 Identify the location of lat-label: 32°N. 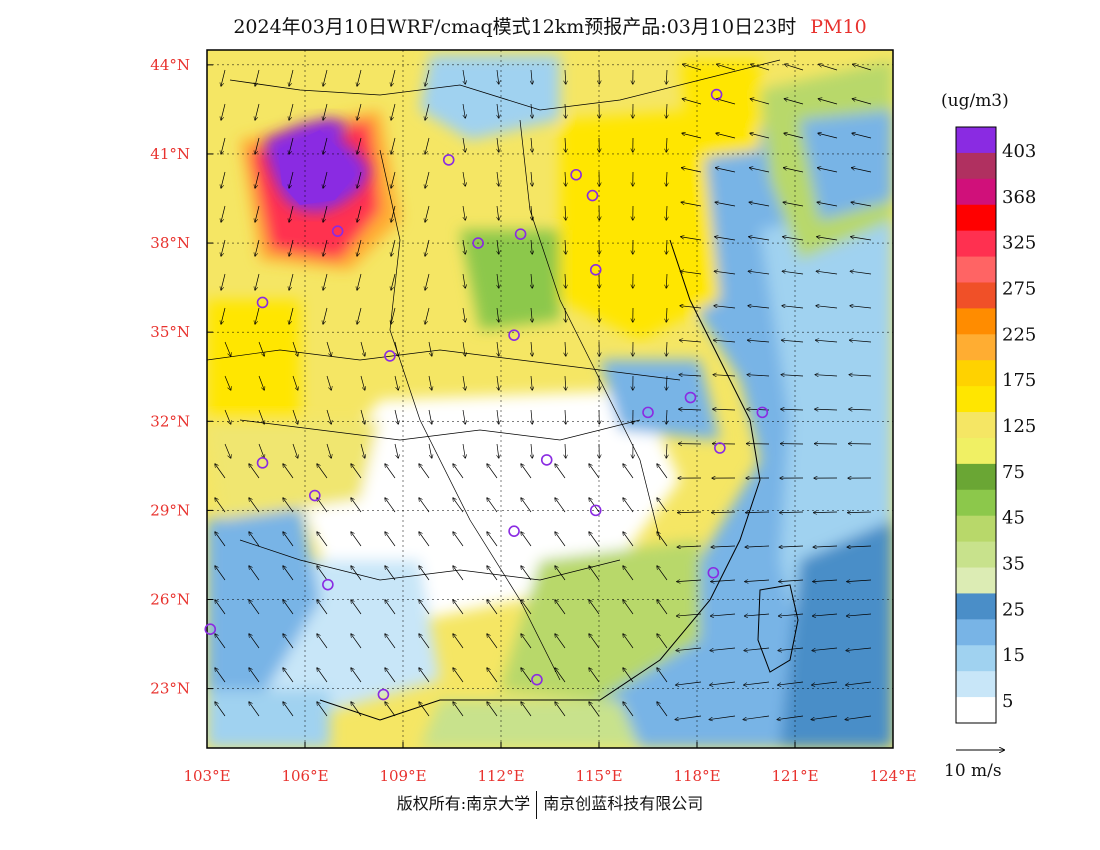
(170, 421).